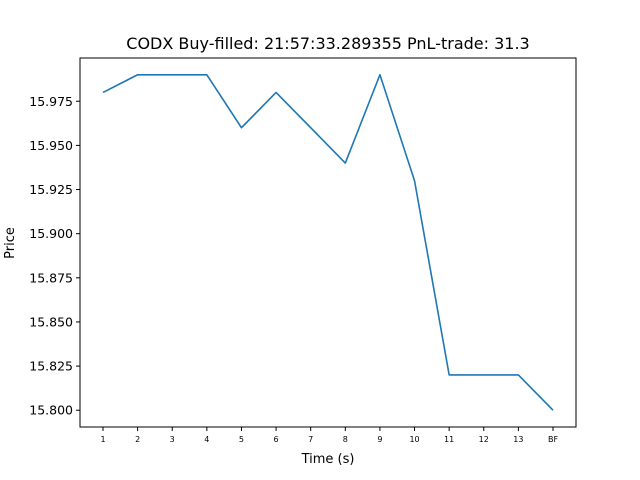 Image resolution: width=640 pixels, height=480 pixels. I want to click on x-tick-label: 13, so click(518, 439).